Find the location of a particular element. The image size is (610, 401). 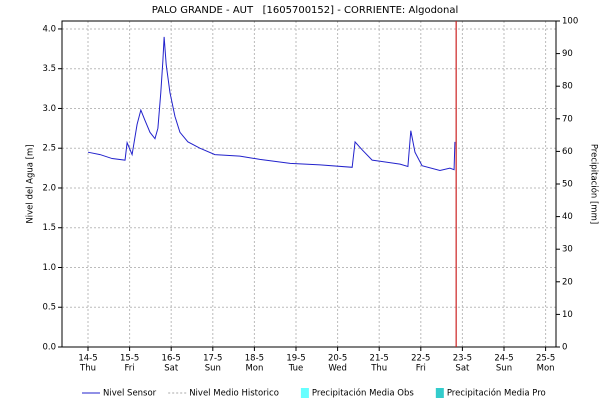

y2-tick-label: 100 is located at coordinates (570, 22).